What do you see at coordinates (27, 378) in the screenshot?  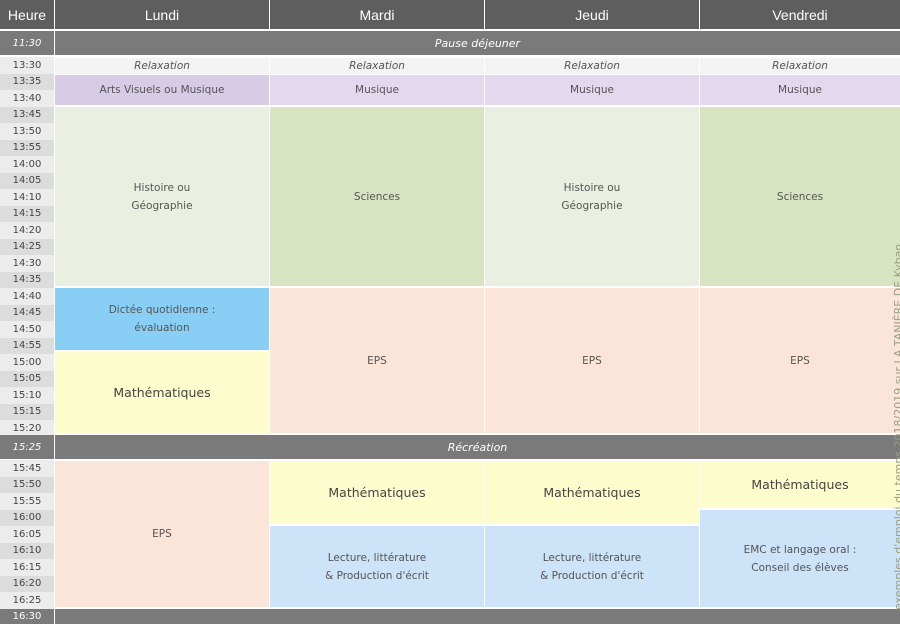 I see `time-slot: 15:05` at bounding box center [27, 378].